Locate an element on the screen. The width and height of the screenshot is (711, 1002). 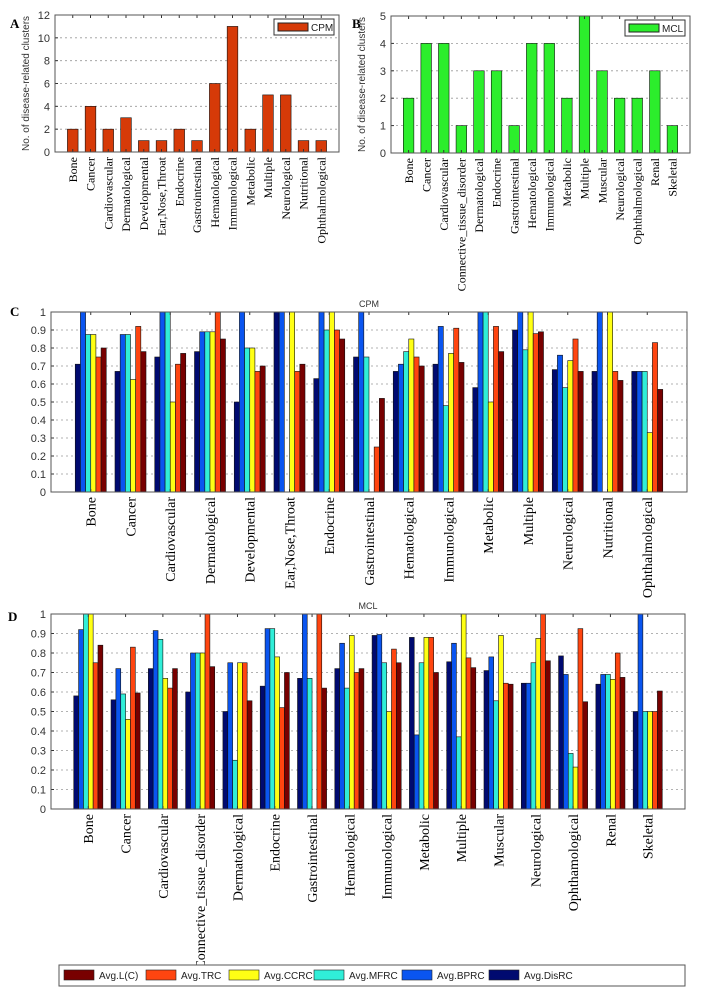
legend-label: Avg.TRC is located at coordinates (201, 976).